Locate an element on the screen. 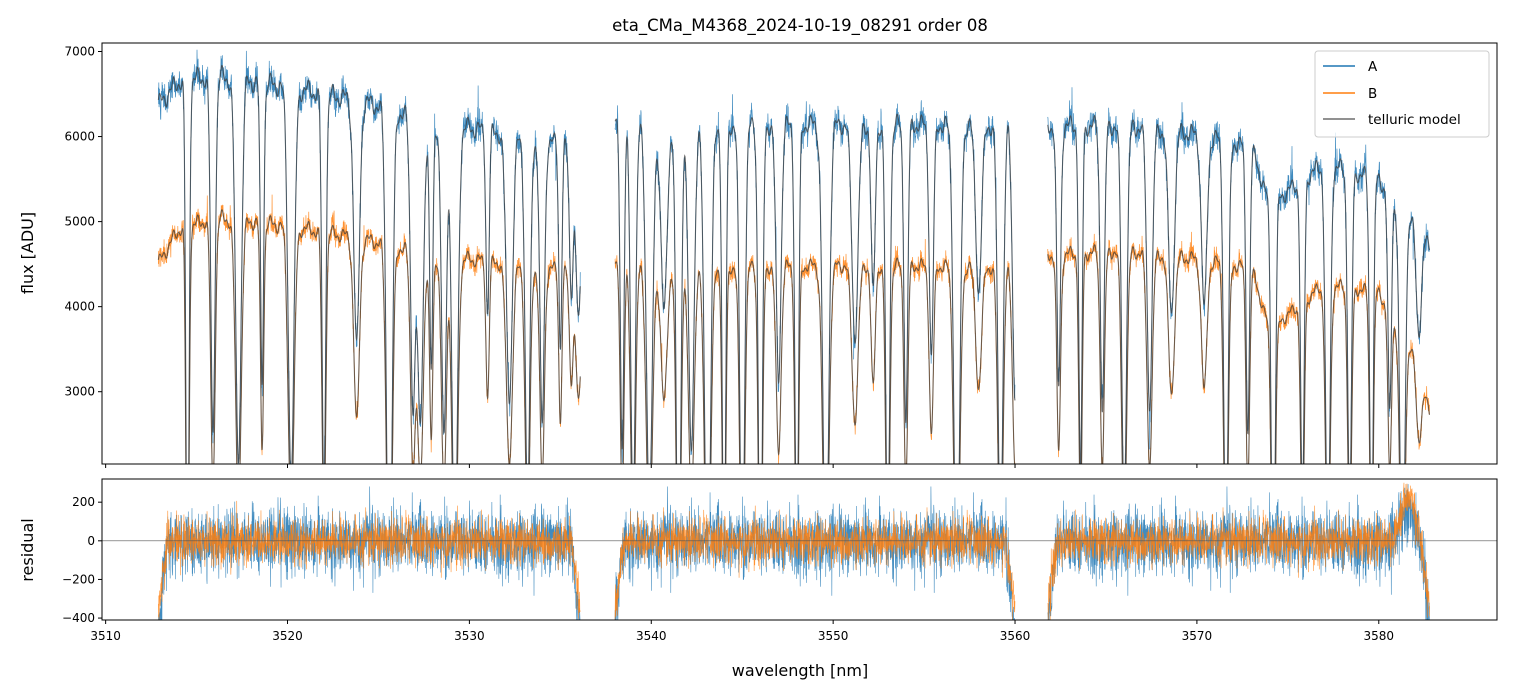 This screenshot has height=696, width=1513. legend-box is located at coordinates (1402, 94).